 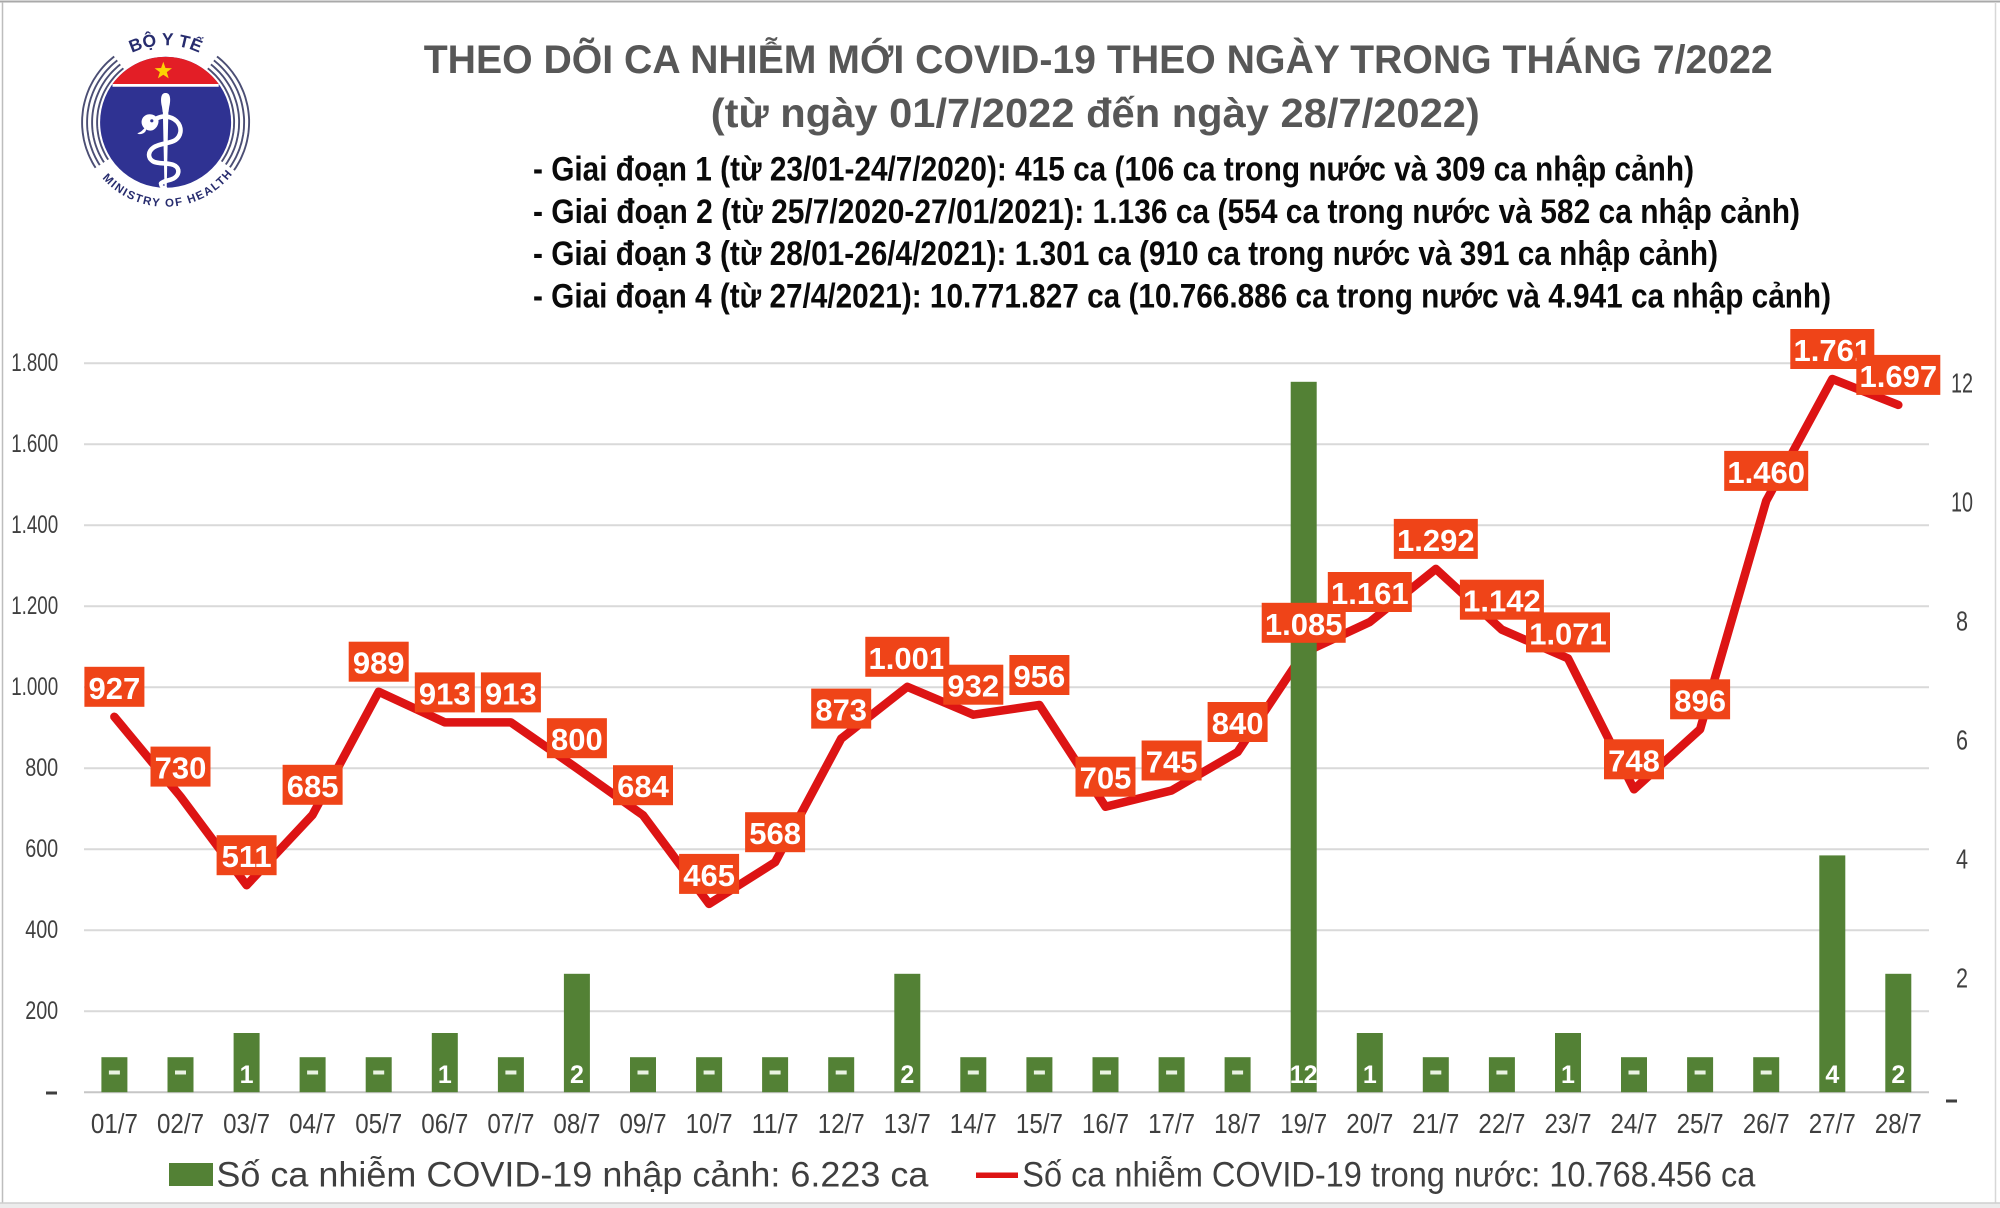 I want to click on svg-text: 705, so click(x=1106, y=778).